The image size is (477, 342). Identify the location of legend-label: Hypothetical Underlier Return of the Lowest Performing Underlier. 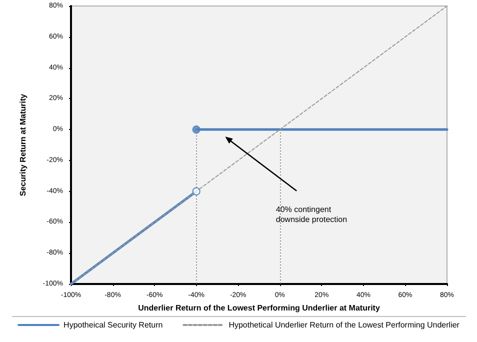
(344, 325).